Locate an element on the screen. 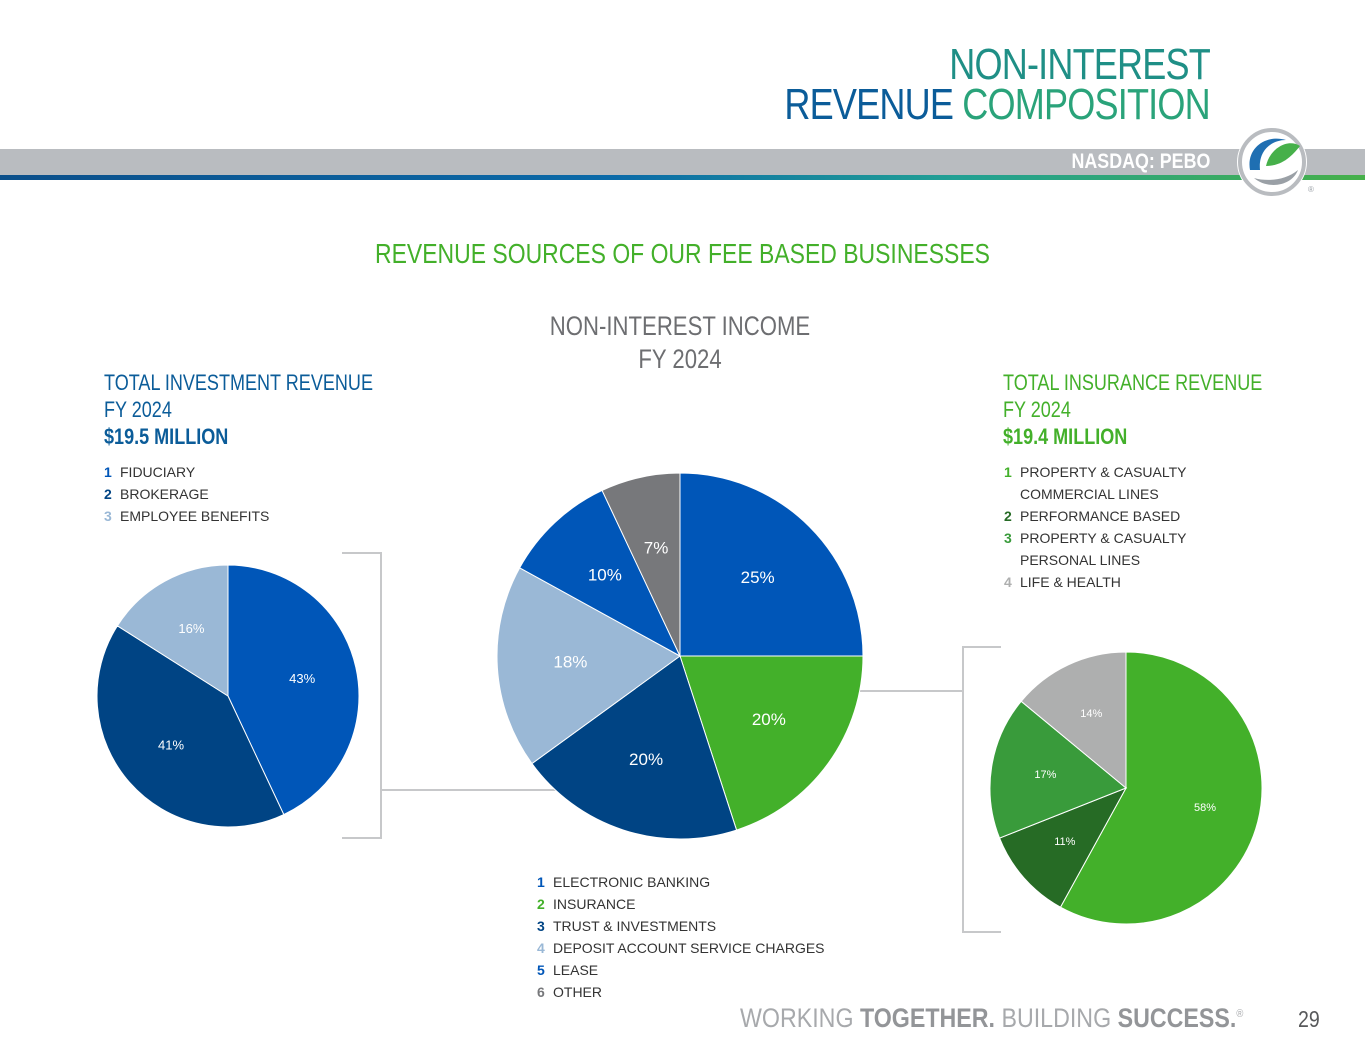 The width and height of the screenshot is (1365, 1062). investment-pie-slice-label: 16% is located at coordinates (191, 628).